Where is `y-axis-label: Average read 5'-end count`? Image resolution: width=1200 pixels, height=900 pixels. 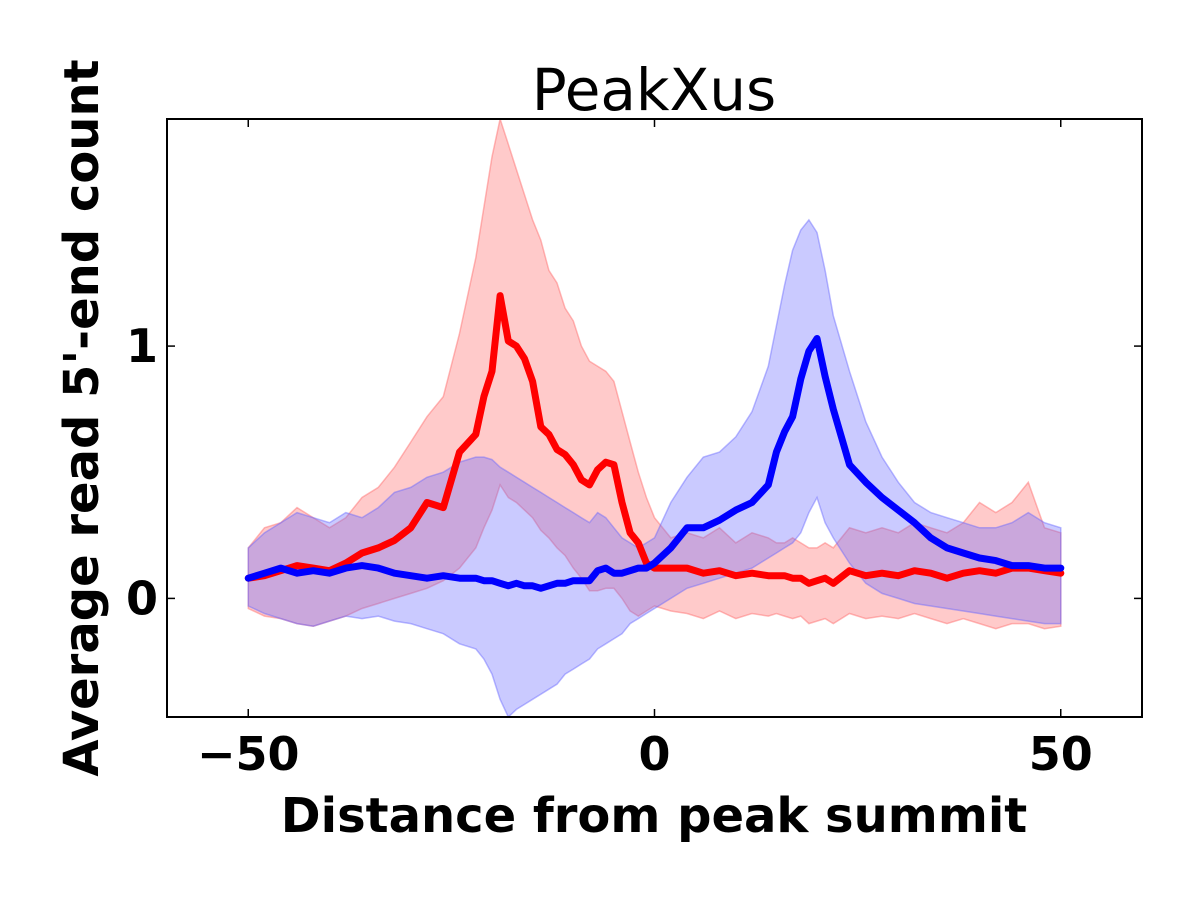 y-axis-label: Average read 5'-end count is located at coordinates (82, 417).